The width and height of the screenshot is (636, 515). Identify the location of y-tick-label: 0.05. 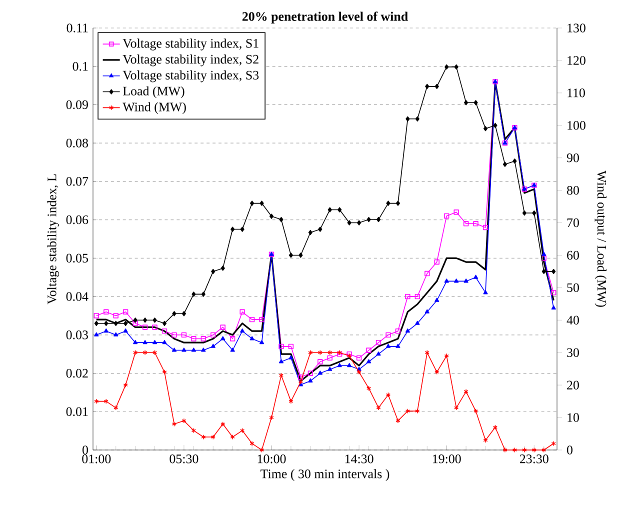
(77, 258).